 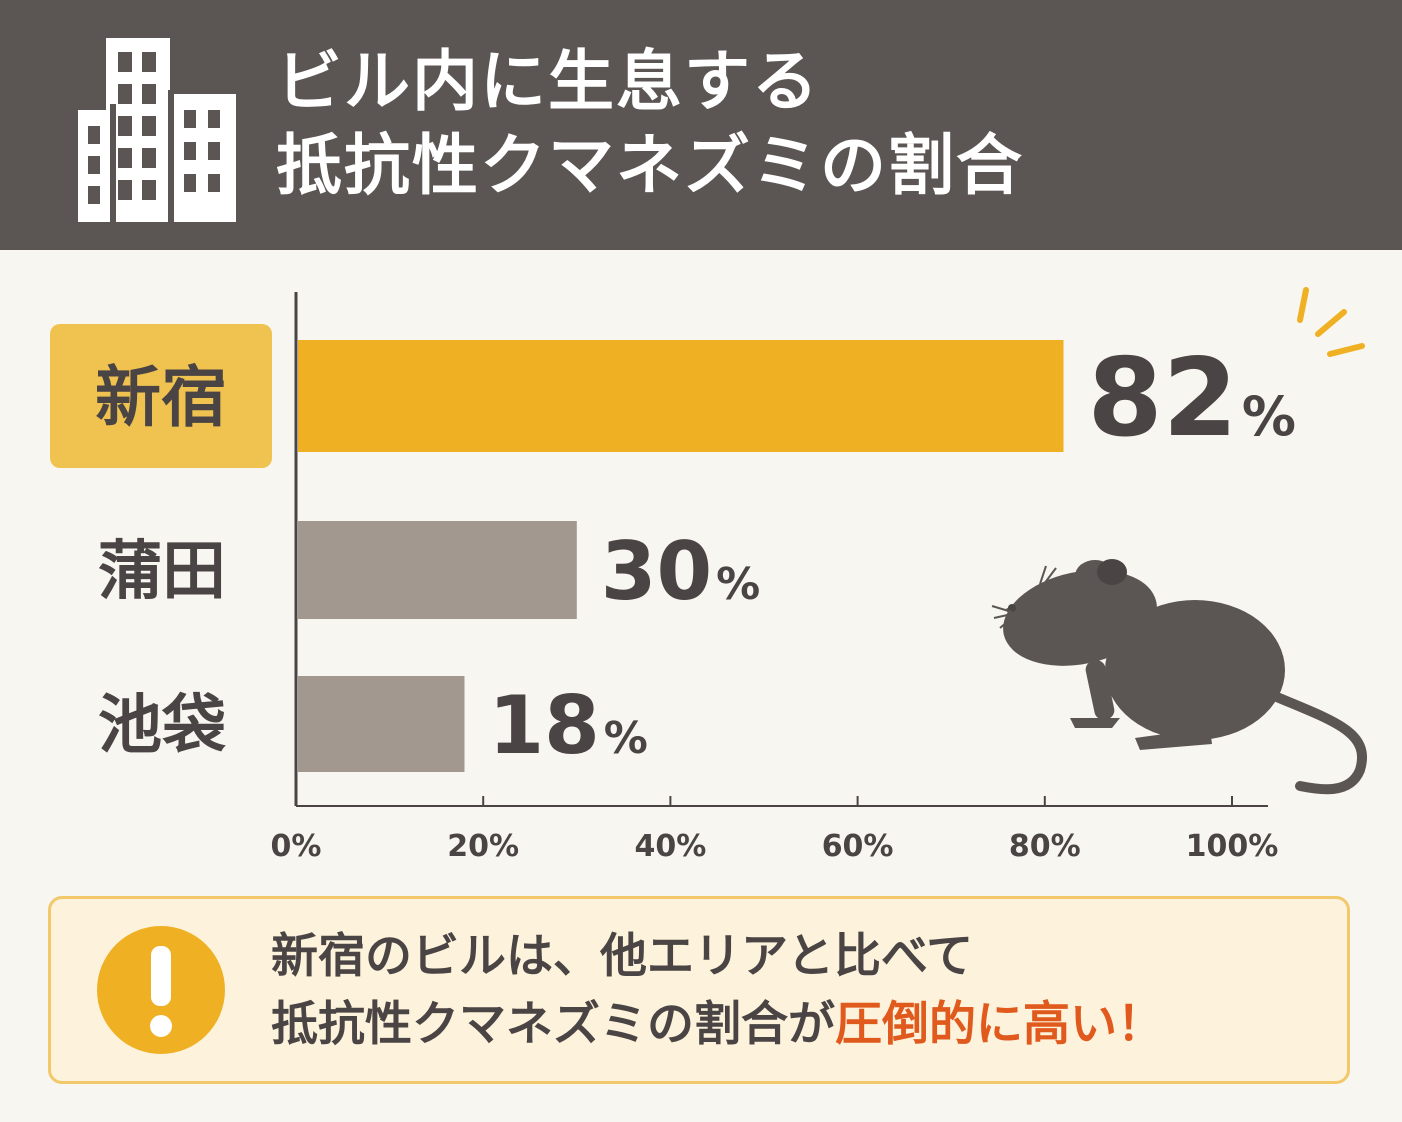 I want to click on rat-whiskers, so click(x=1024, y=597).